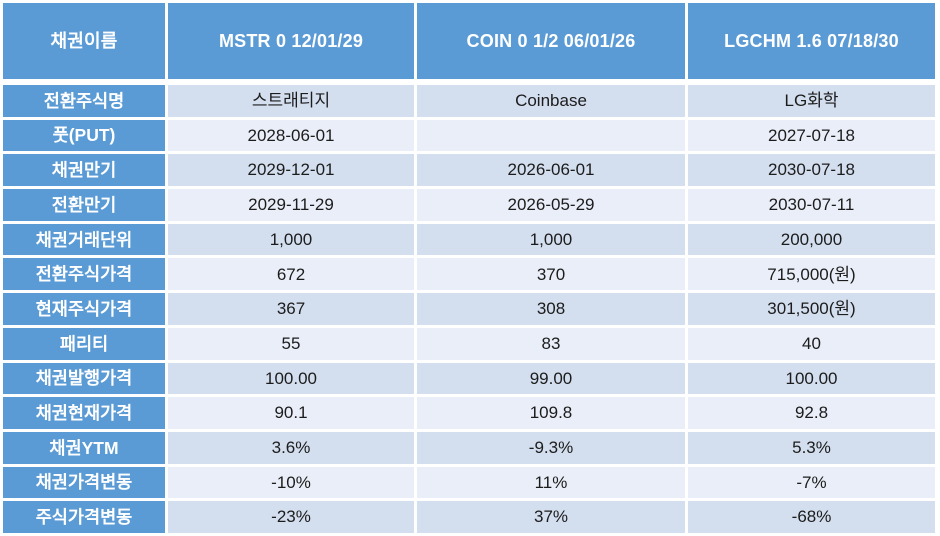  Describe the element at coordinates (84, 170) in the screenshot. I see `row-label: 채권만기` at that location.